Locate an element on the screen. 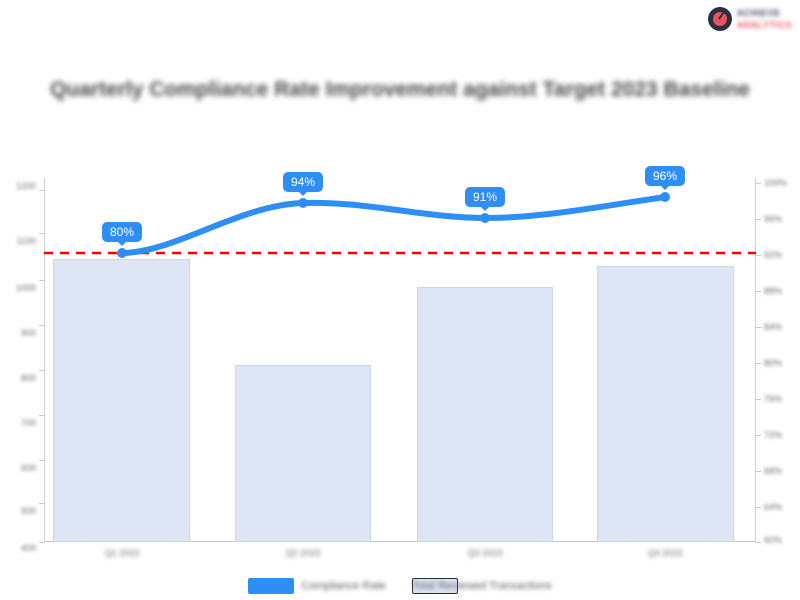  y-label-right: 96% is located at coordinates (773, 219).